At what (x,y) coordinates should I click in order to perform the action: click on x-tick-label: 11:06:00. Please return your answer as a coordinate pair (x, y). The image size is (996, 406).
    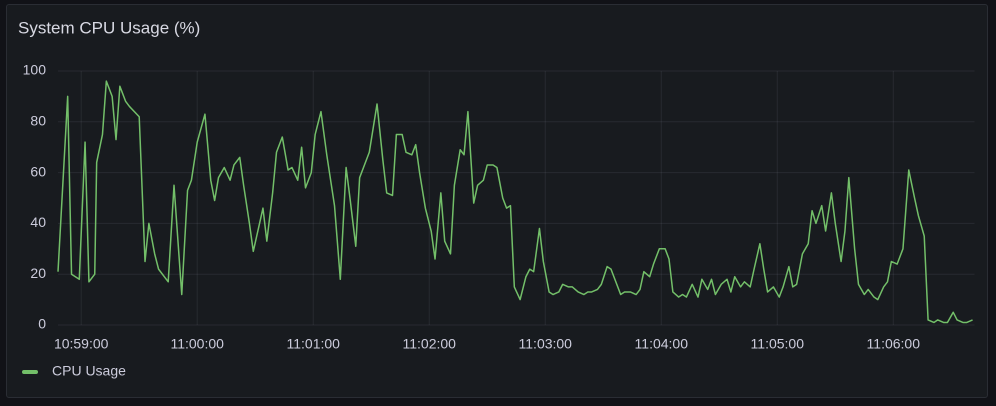
    Looking at the image, I should click on (894, 344).